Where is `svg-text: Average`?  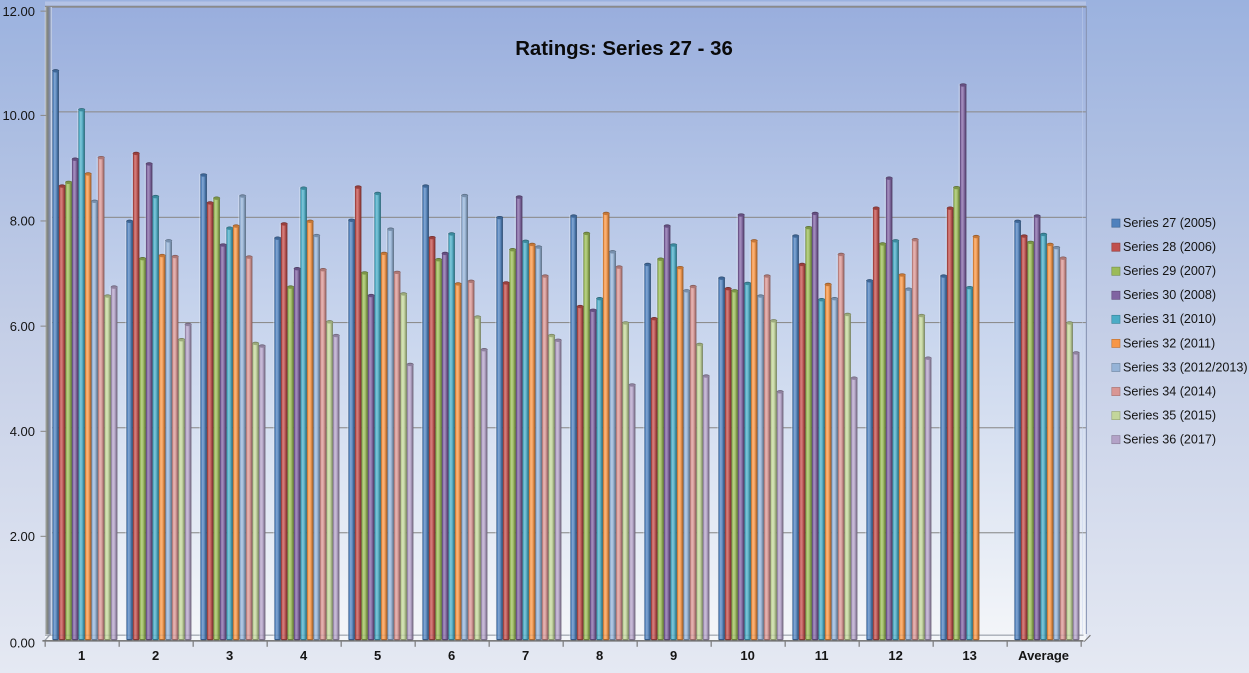
svg-text: Average is located at coordinates (1043, 655).